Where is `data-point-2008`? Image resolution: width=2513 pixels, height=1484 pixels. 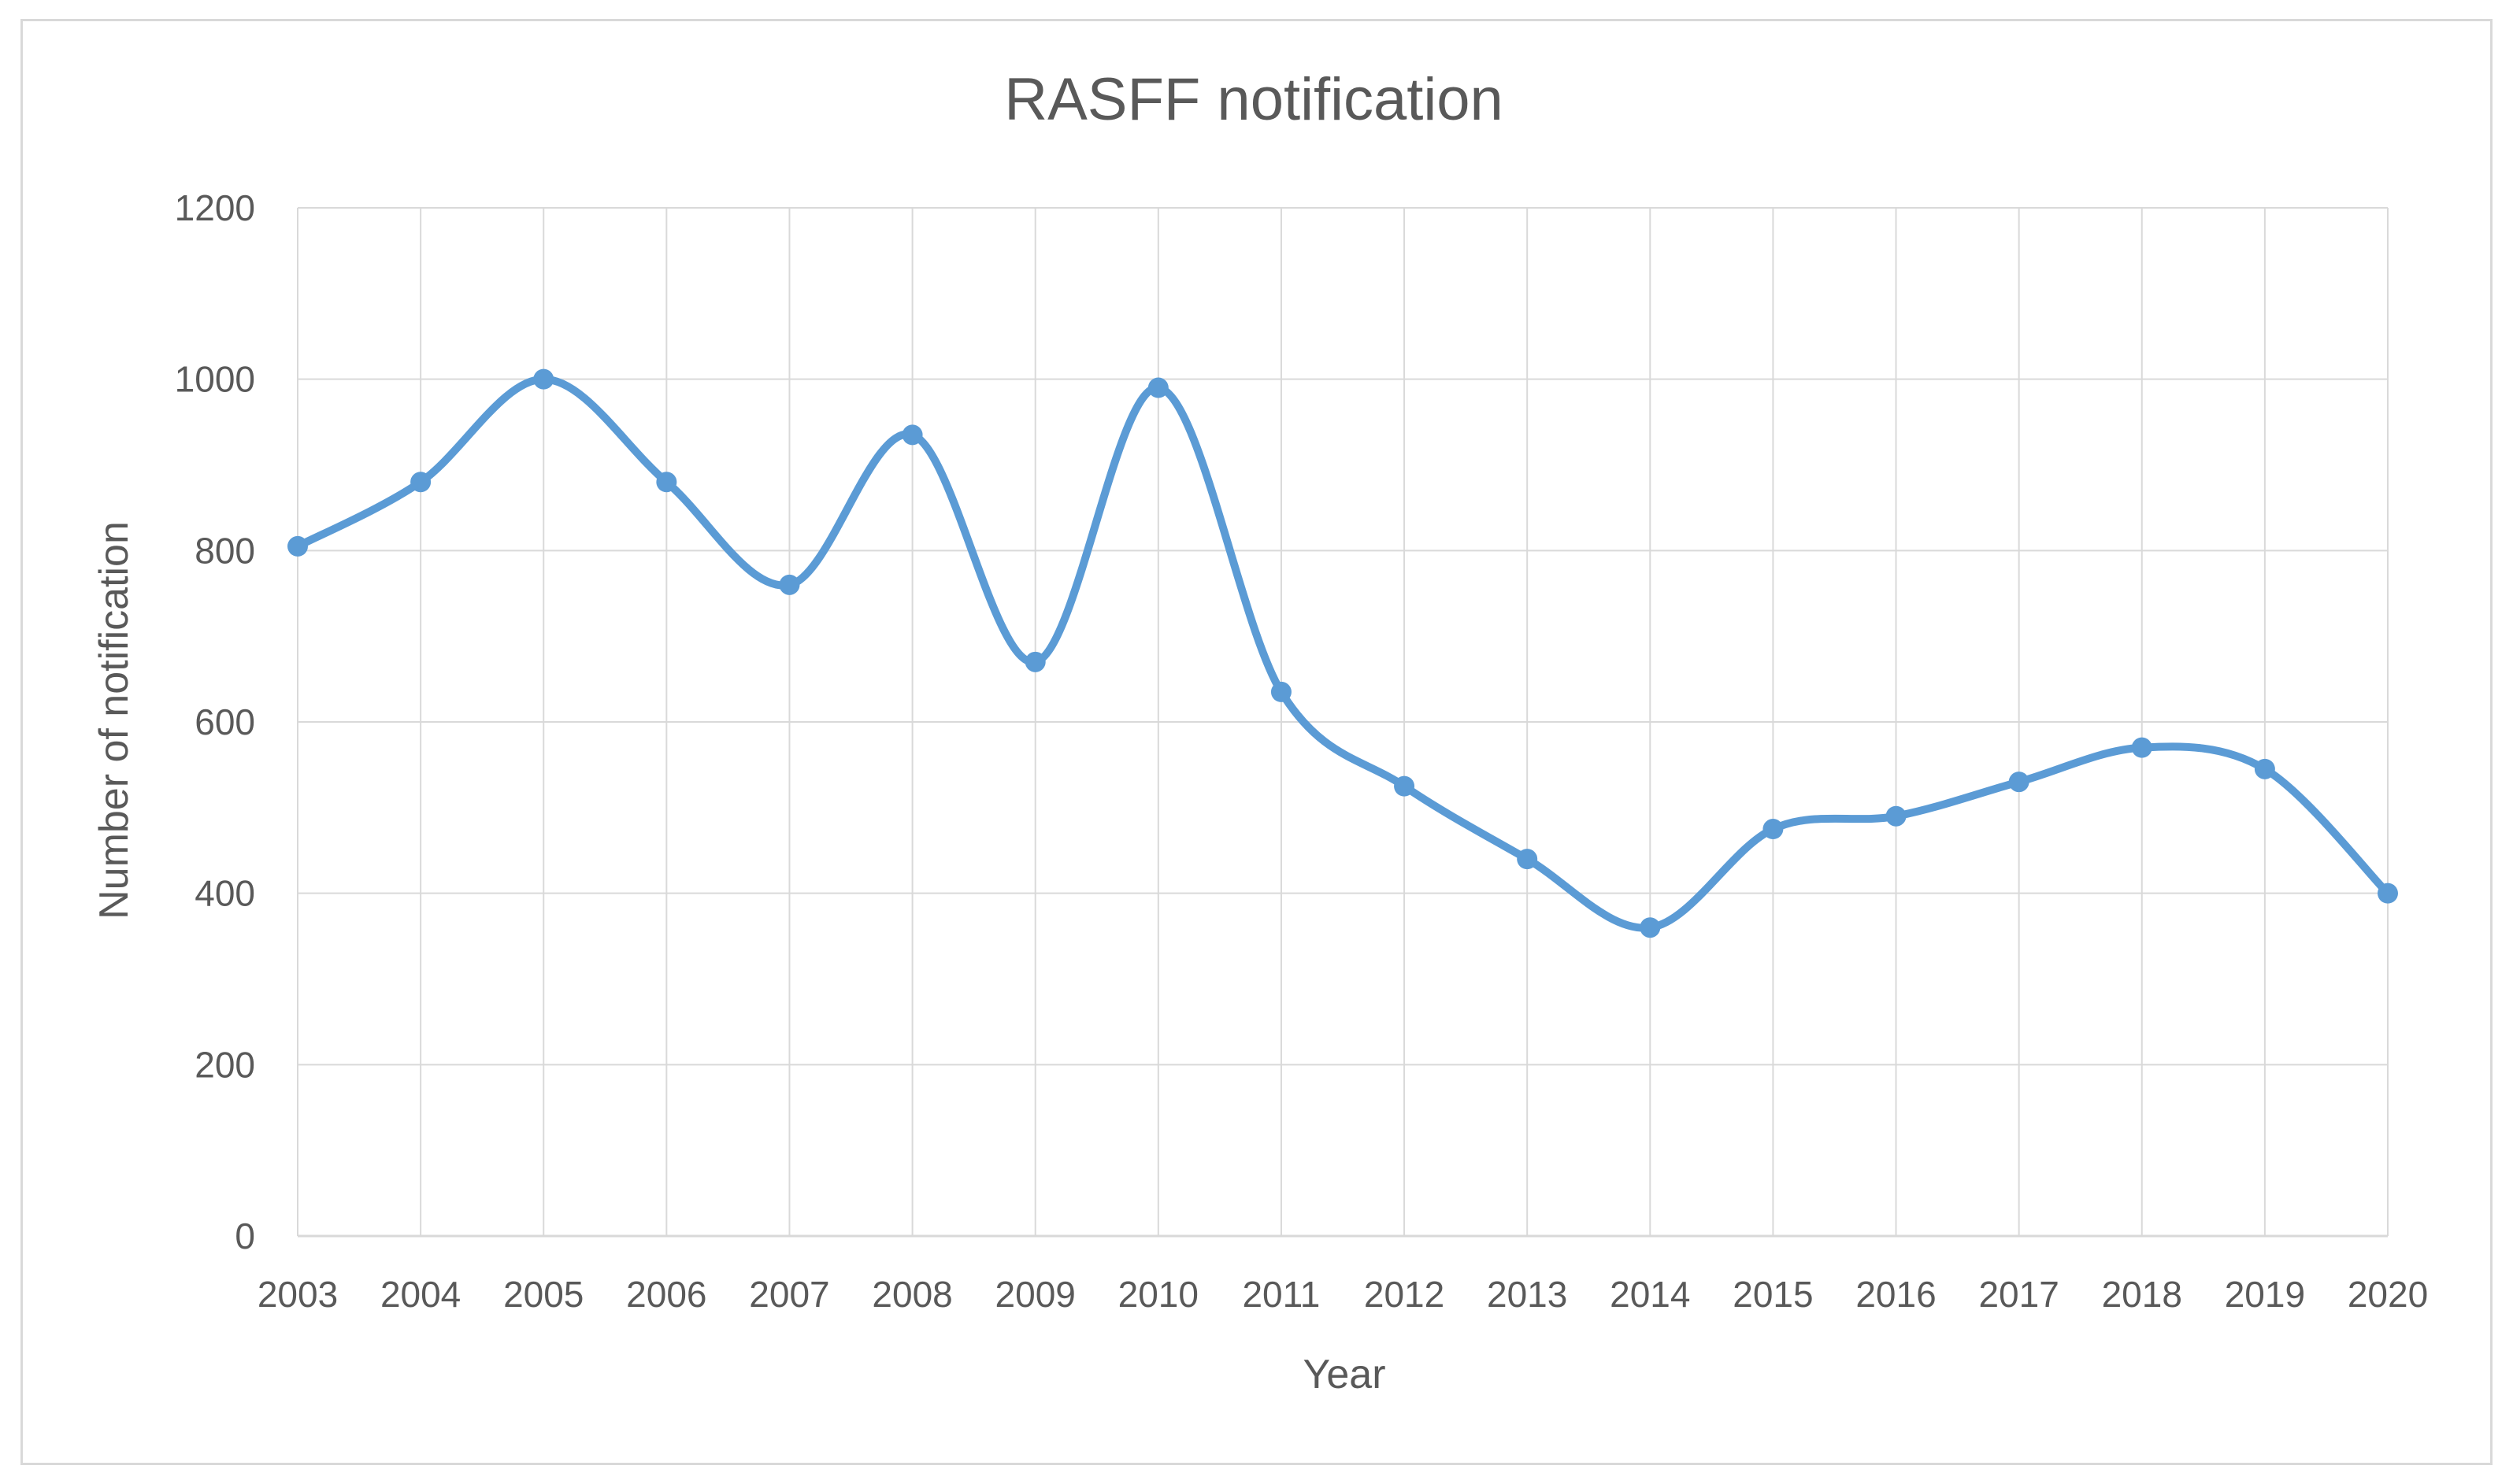
data-point-2008 is located at coordinates (912, 435).